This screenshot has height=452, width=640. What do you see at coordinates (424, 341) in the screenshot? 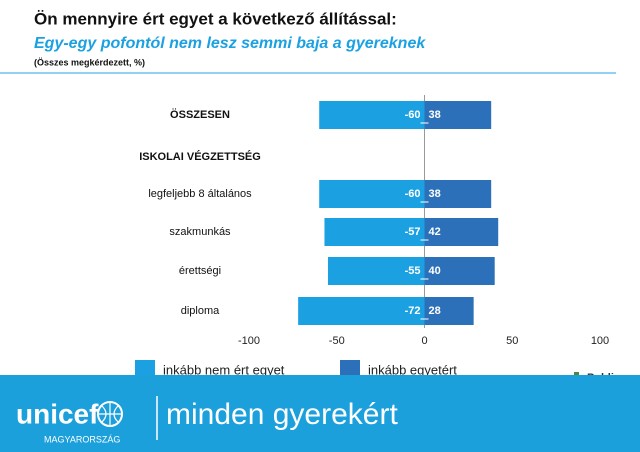
I see `x-tick-label: 0` at bounding box center [424, 341].